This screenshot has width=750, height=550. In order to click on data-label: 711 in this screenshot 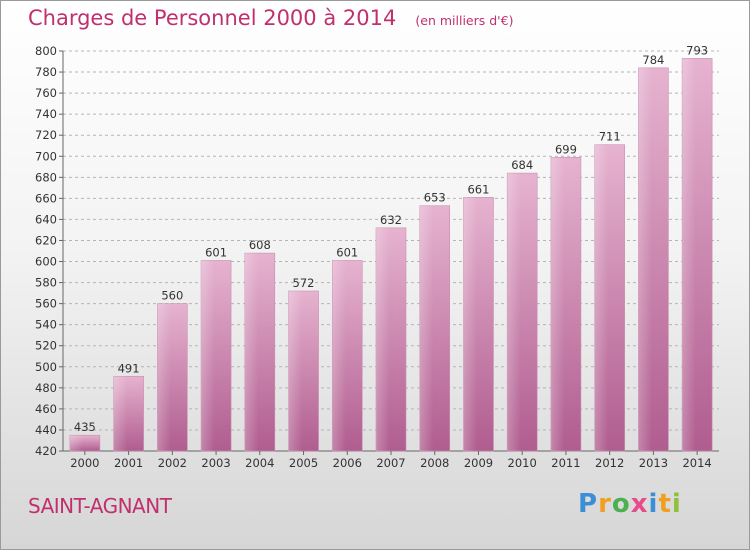, I will do `click(610, 137)`.